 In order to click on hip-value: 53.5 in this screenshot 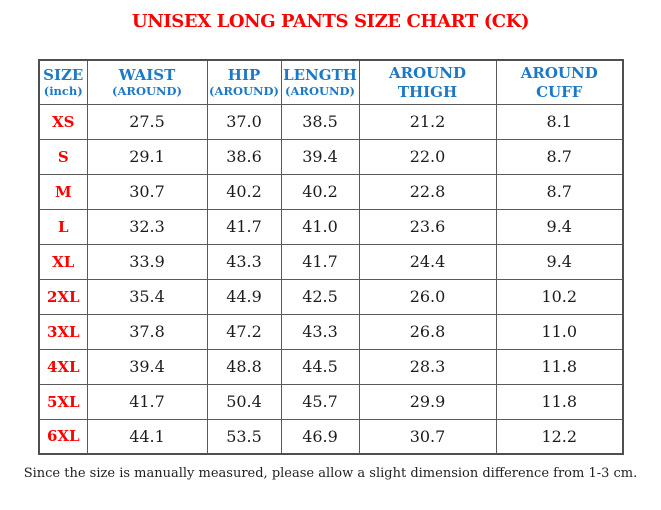, I will do `click(244, 436)`.